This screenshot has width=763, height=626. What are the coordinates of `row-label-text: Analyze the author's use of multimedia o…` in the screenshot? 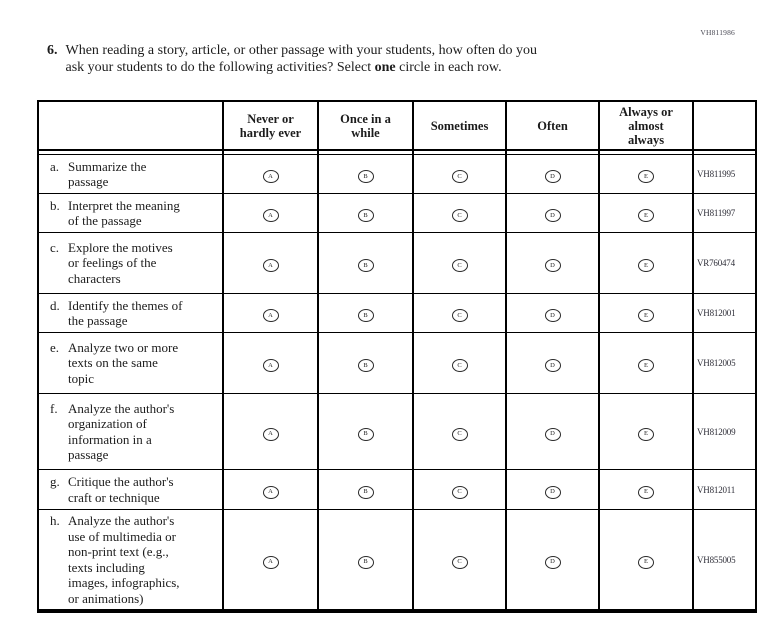 It's located at (124, 559).